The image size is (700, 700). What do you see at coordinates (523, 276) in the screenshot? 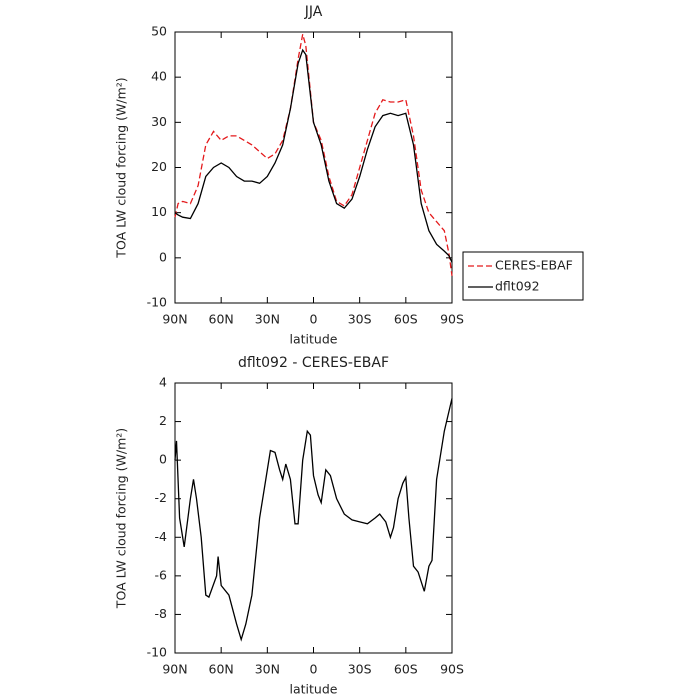
I see `legend-box` at bounding box center [523, 276].